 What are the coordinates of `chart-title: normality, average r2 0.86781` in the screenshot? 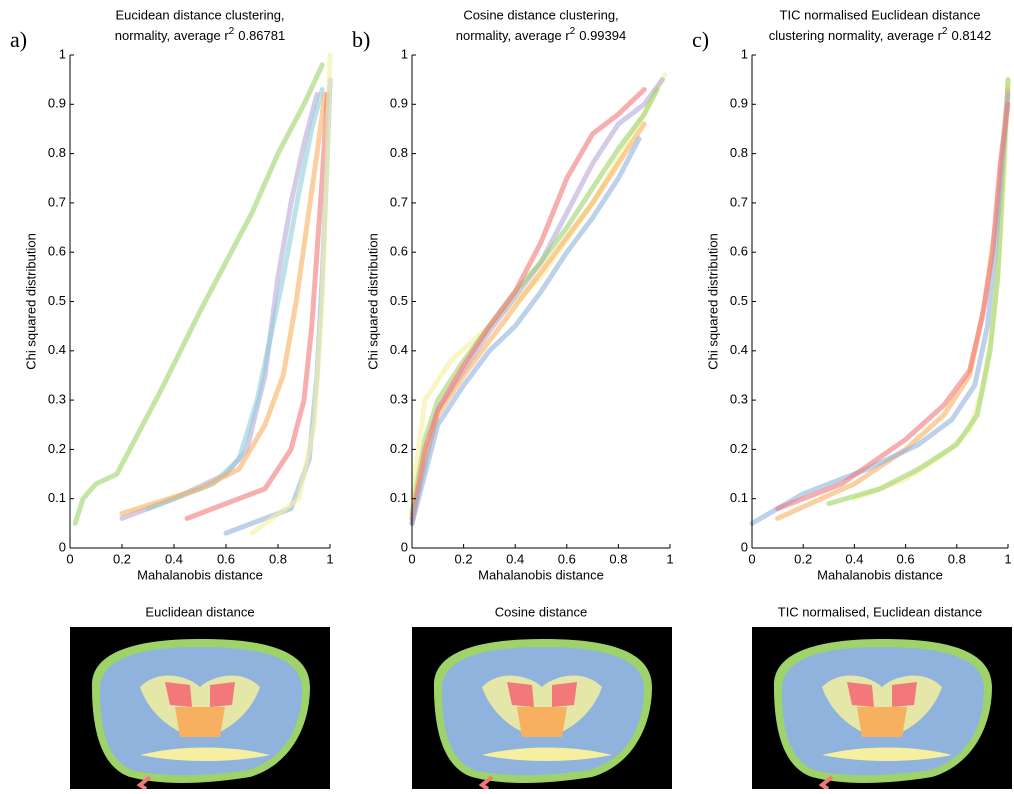 It's located at (200, 35).